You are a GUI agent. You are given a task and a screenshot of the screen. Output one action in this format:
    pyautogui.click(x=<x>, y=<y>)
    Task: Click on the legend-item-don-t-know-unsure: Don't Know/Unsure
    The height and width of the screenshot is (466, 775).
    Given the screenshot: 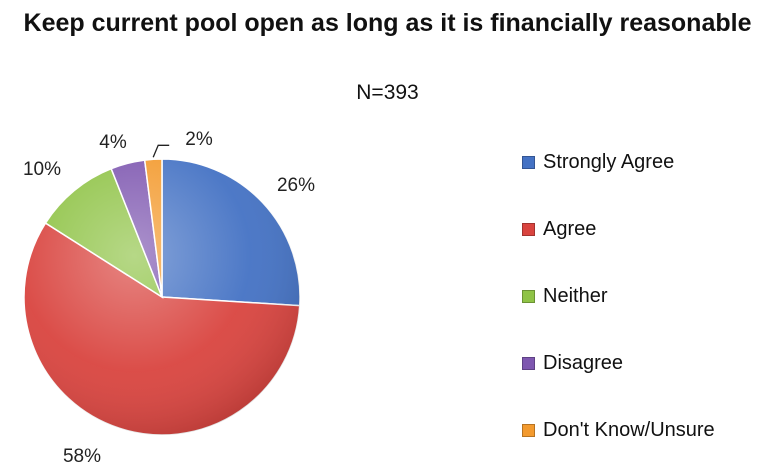 What is the action you would take?
    pyautogui.click(x=618, y=430)
    